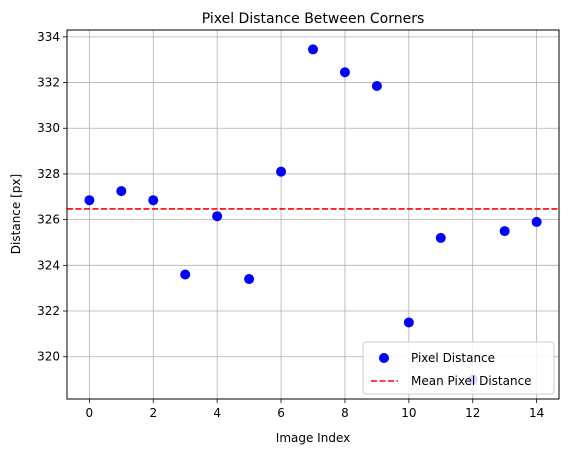 This screenshot has width=571, height=455. I want to click on x-tick-label: 0, so click(90, 413).